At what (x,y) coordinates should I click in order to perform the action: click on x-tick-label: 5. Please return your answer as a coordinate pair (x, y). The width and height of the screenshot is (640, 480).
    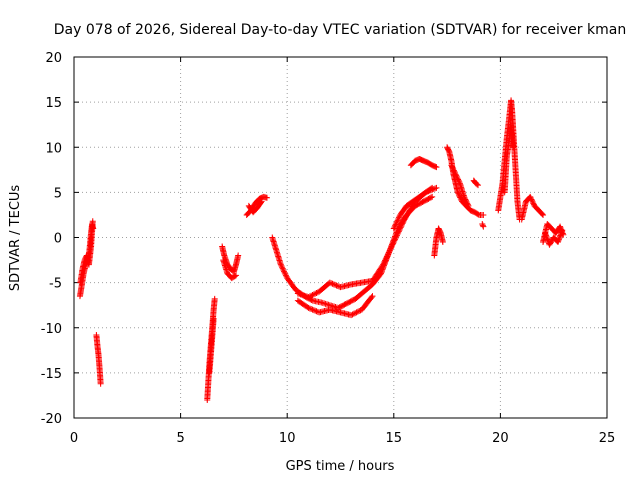
    Looking at the image, I should click on (180, 438).